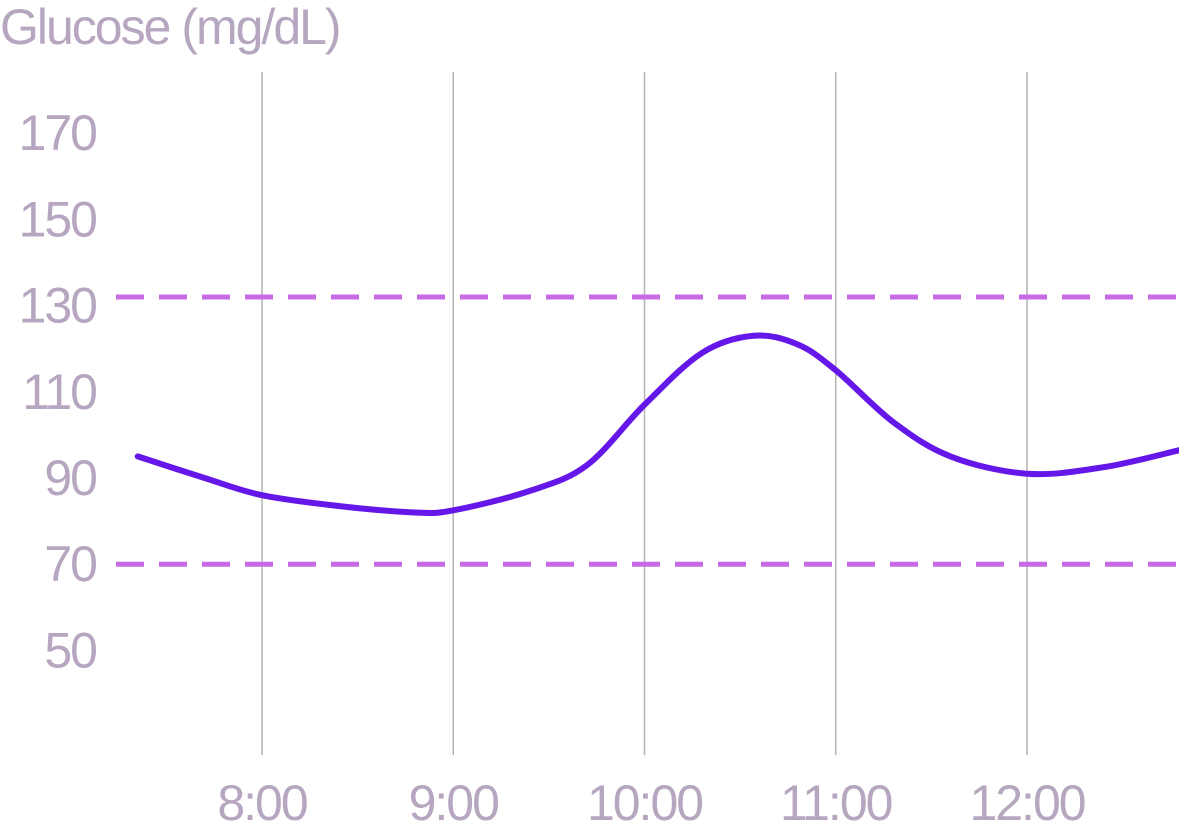  Describe the element at coordinates (644, 800) in the screenshot. I see `x-tick-1000: 10:00` at that location.